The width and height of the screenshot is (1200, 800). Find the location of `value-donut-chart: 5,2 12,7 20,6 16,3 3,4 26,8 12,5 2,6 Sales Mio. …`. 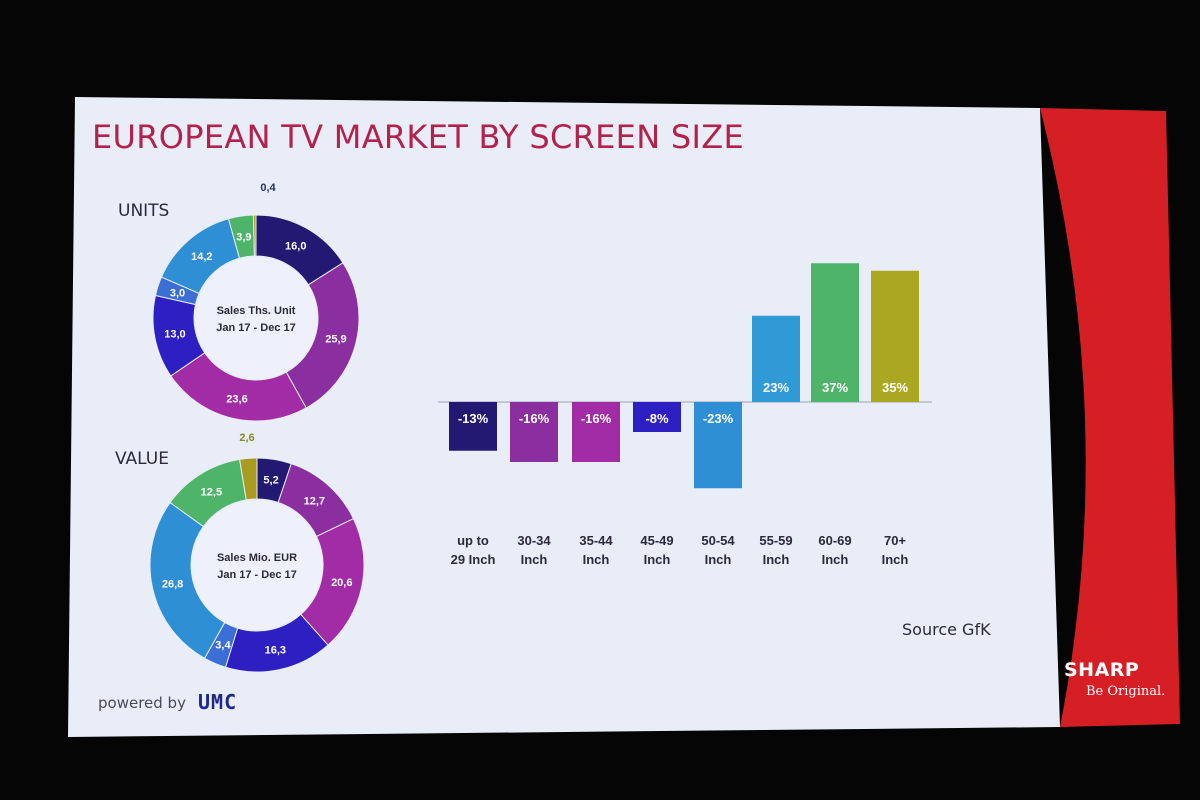

value-donut-chart: 5,2 12,7 20,6 16,3 3,4 26,8 12,5 2,6 Sales Mio. … is located at coordinates (257, 552).